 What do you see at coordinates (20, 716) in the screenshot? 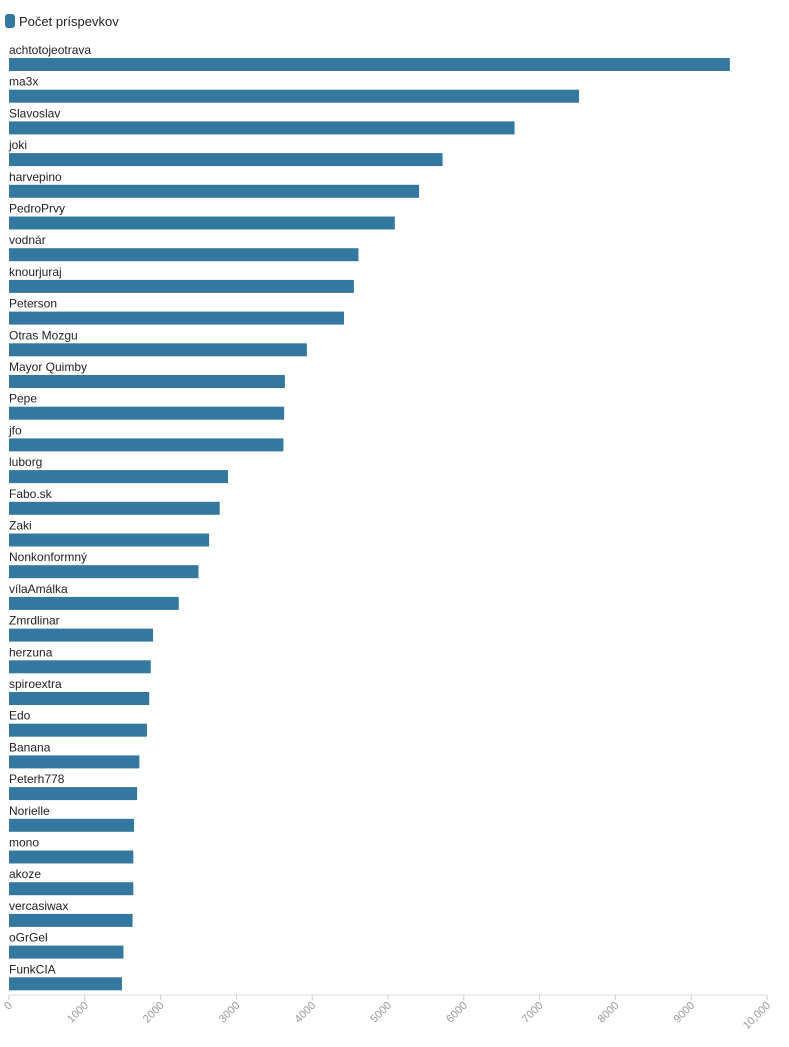
I see `category-label: Edo` at bounding box center [20, 716].